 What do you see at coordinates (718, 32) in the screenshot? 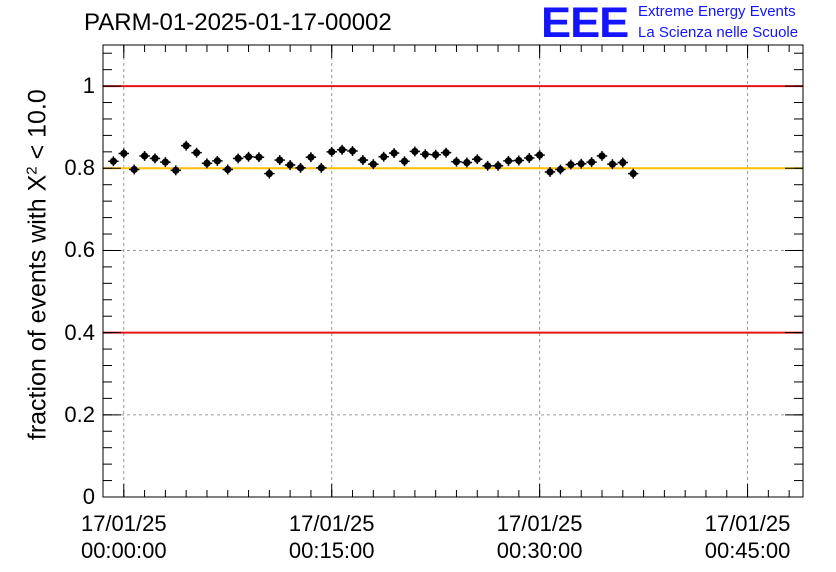
I see `eee-logo-line2: La Scienza nelle Scuole` at bounding box center [718, 32].